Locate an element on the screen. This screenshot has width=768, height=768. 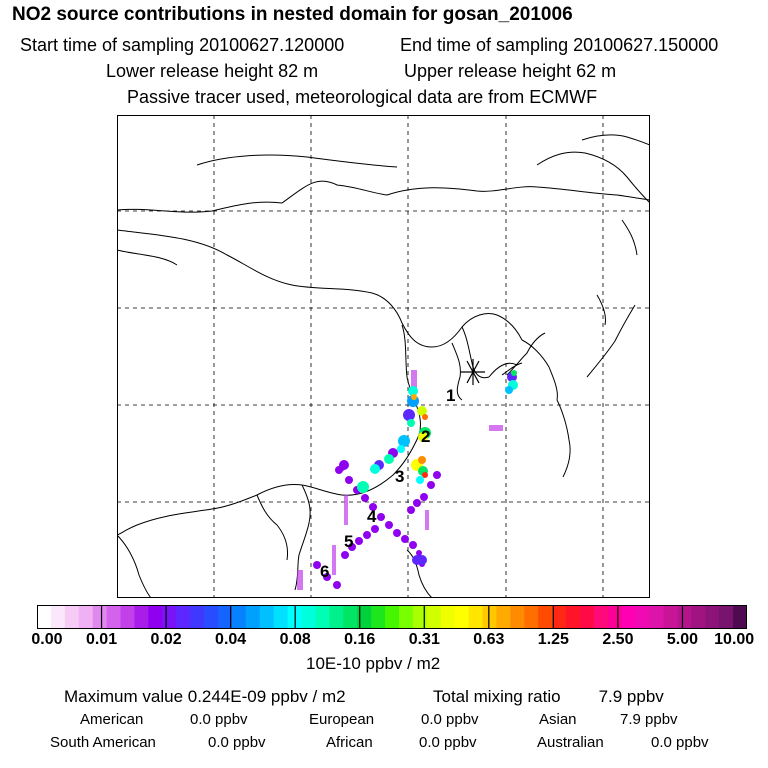
color-legend-tick-label: 2.50 is located at coordinates (618, 639).